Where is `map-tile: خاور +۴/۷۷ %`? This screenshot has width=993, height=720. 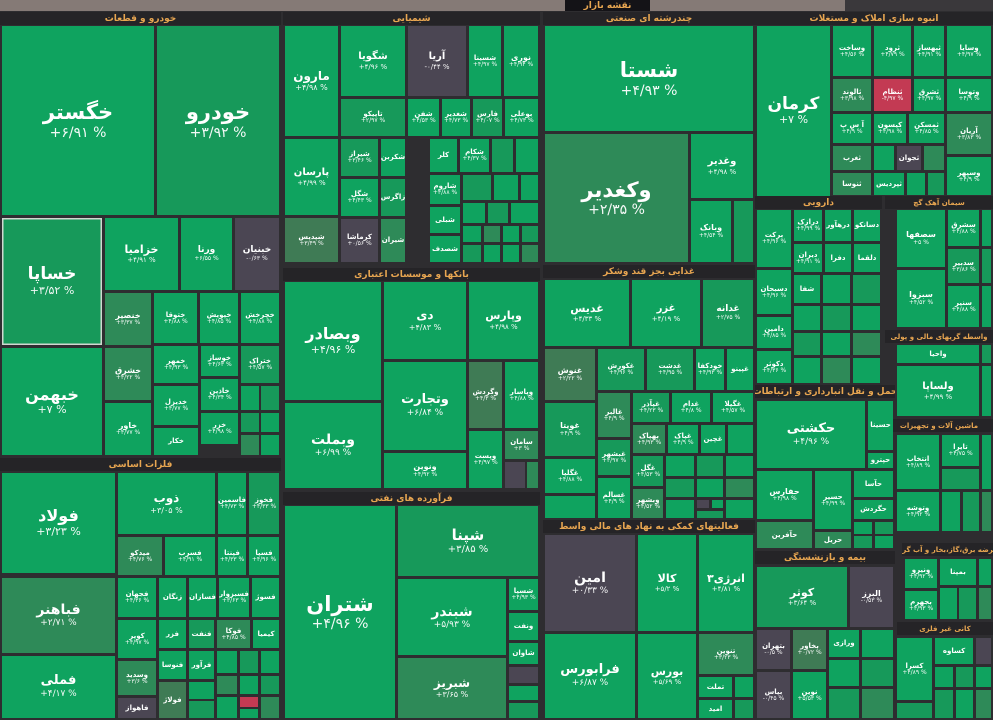 map-tile: خاور +۴/۷۷ % is located at coordinates (128, 429).